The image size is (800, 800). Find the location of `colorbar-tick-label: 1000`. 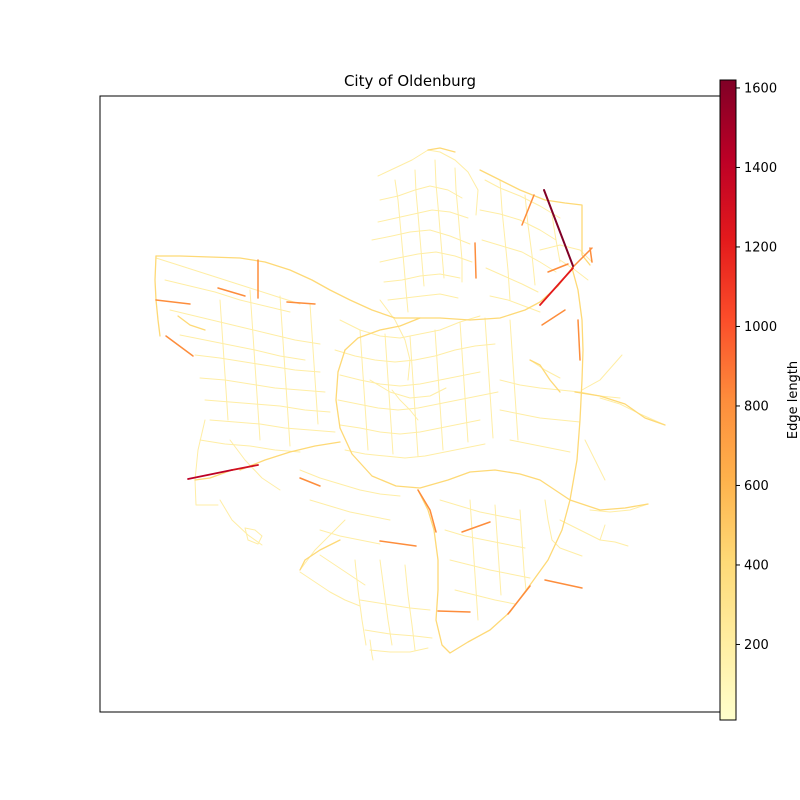

colorbar-tick-label: 1000 is located at coordinates (760, 327).